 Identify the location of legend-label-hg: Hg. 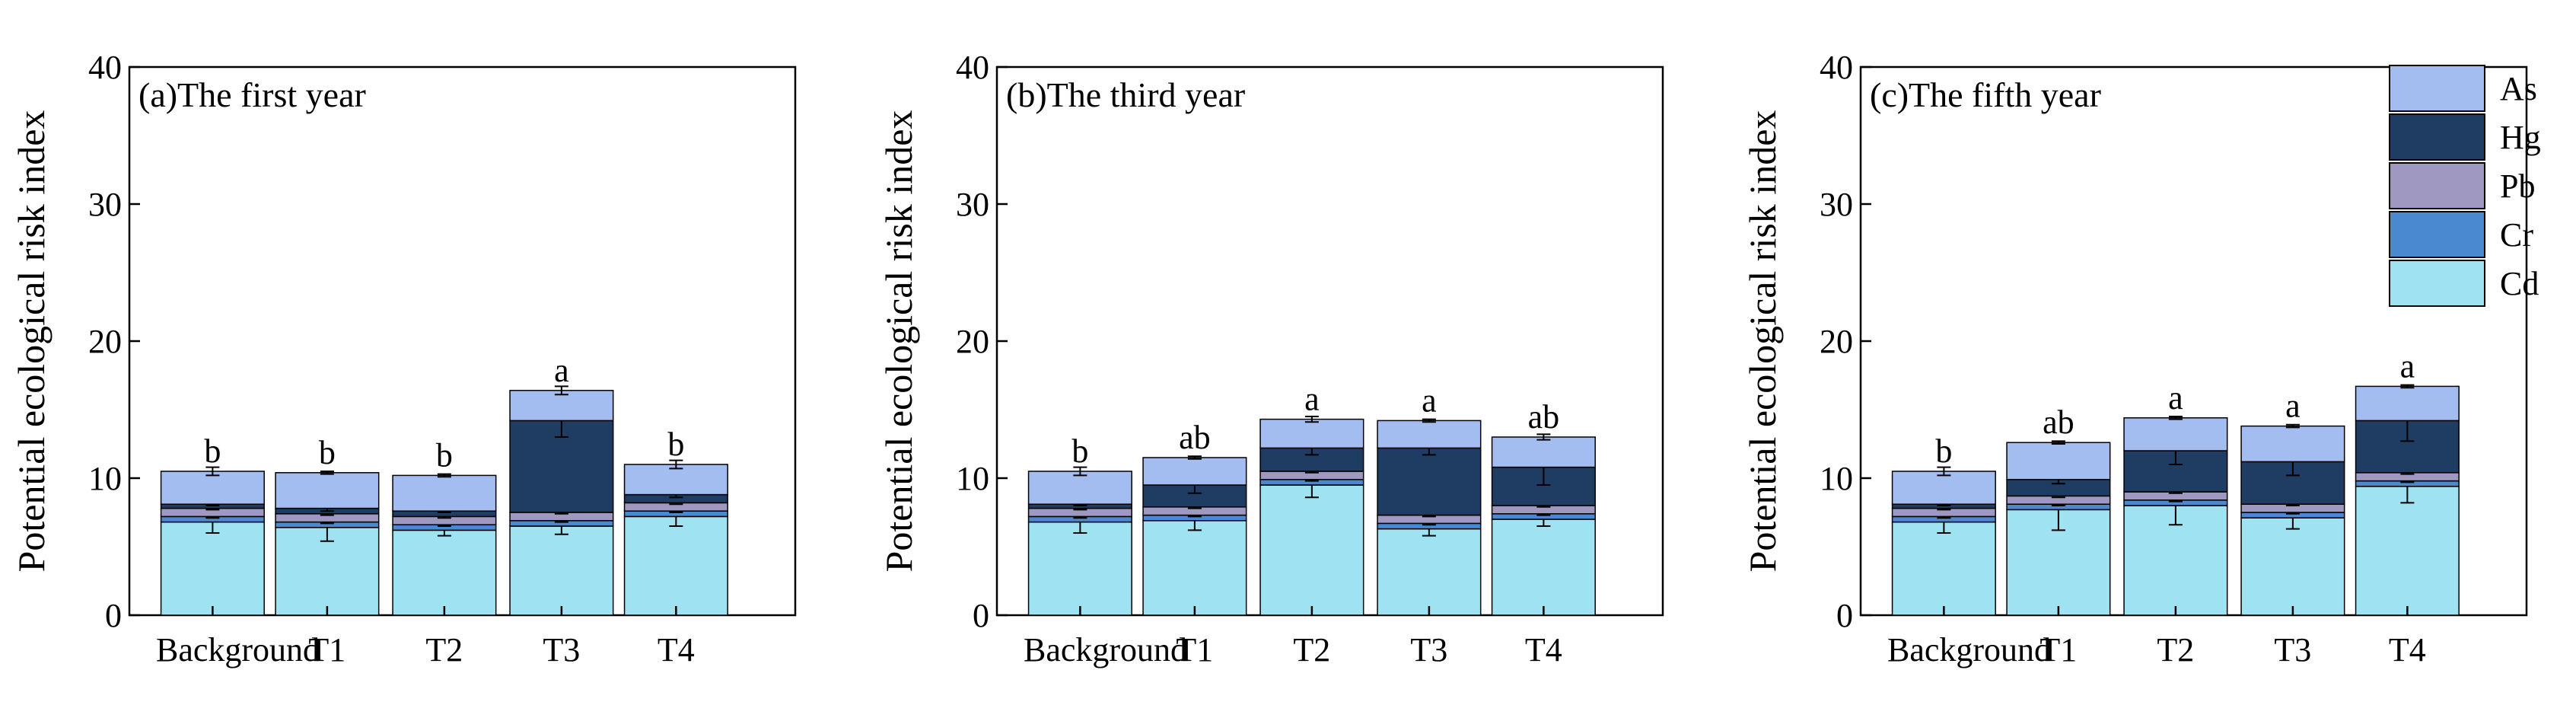
(2520, 137).